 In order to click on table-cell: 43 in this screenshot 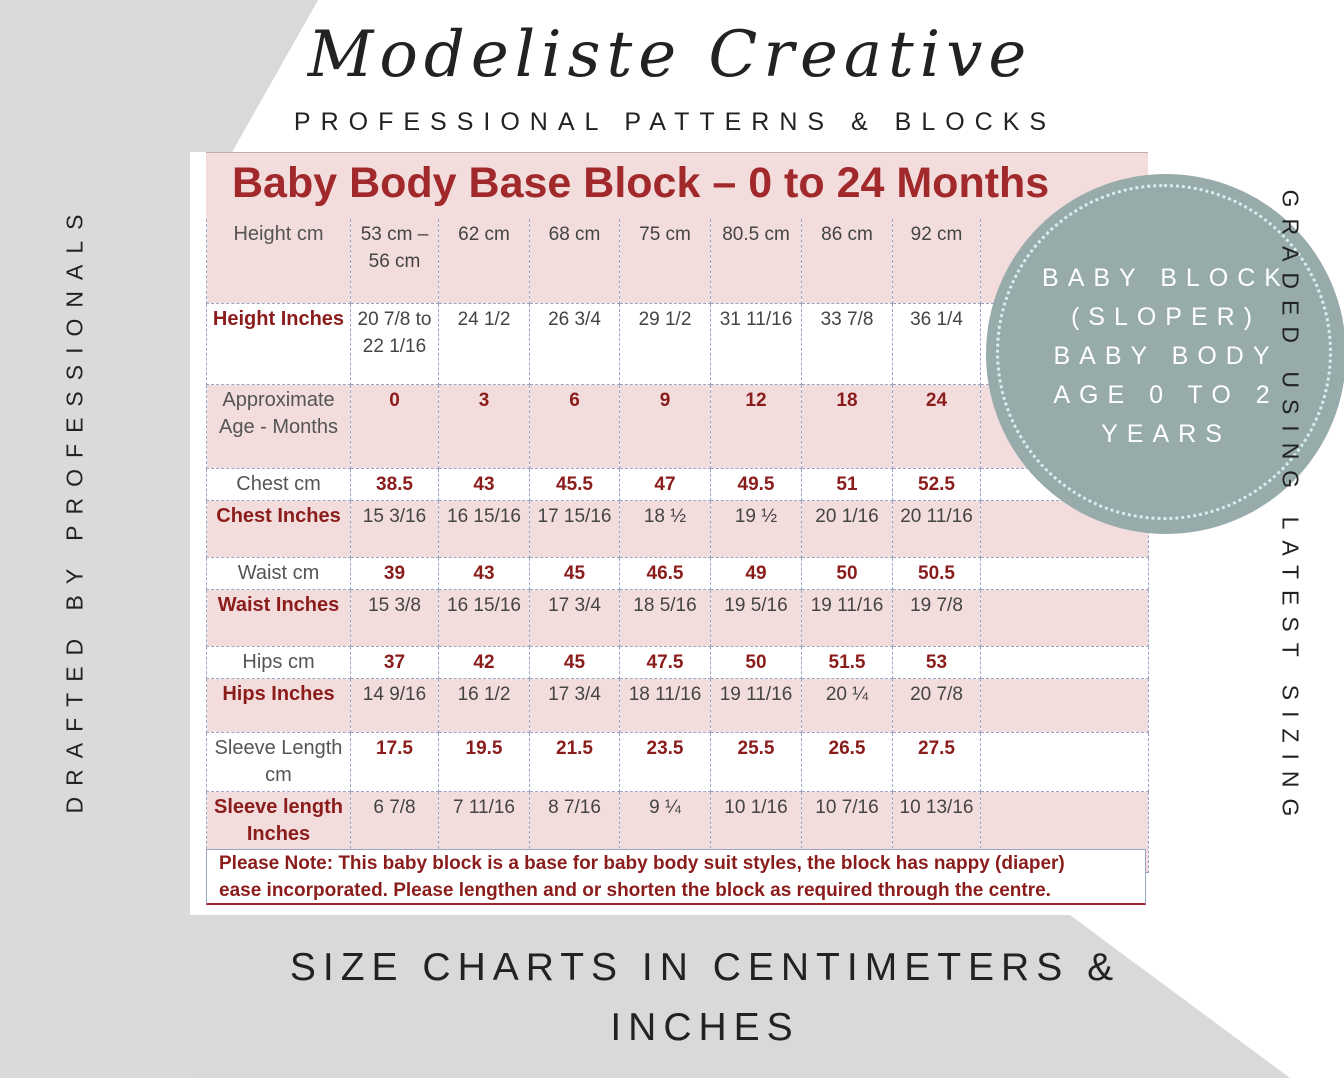, I will do `click(484, 484)`.